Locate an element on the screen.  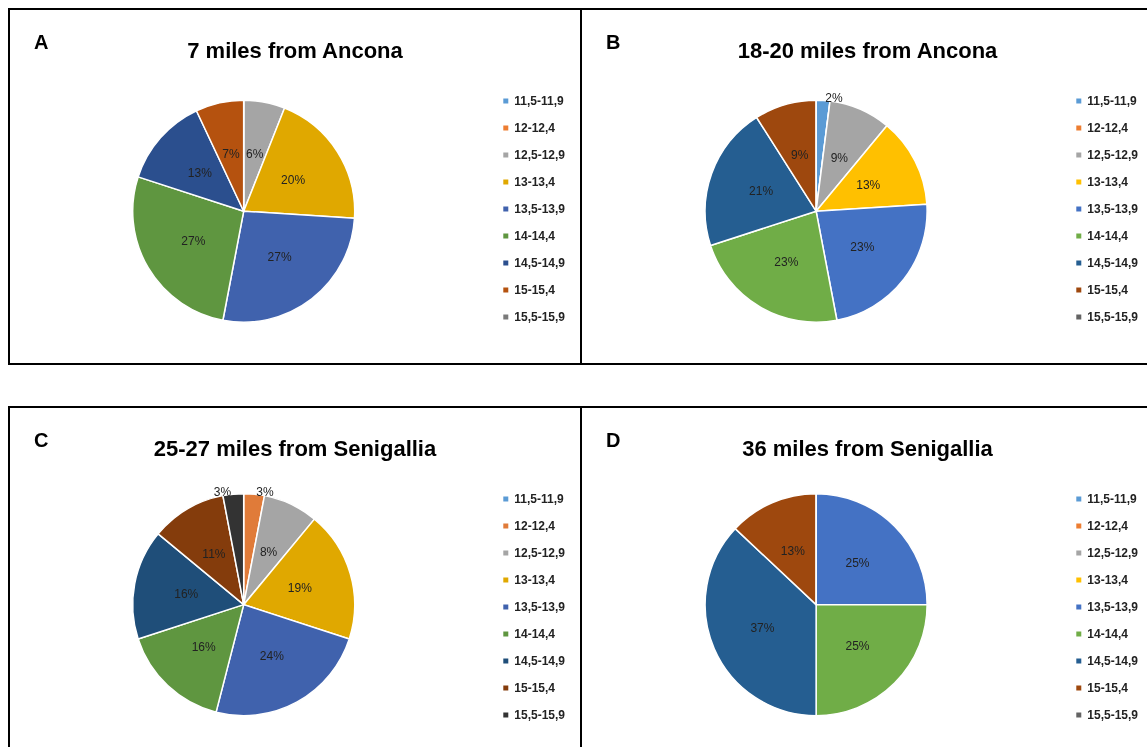
text: C is located at coordinates (41, 440).